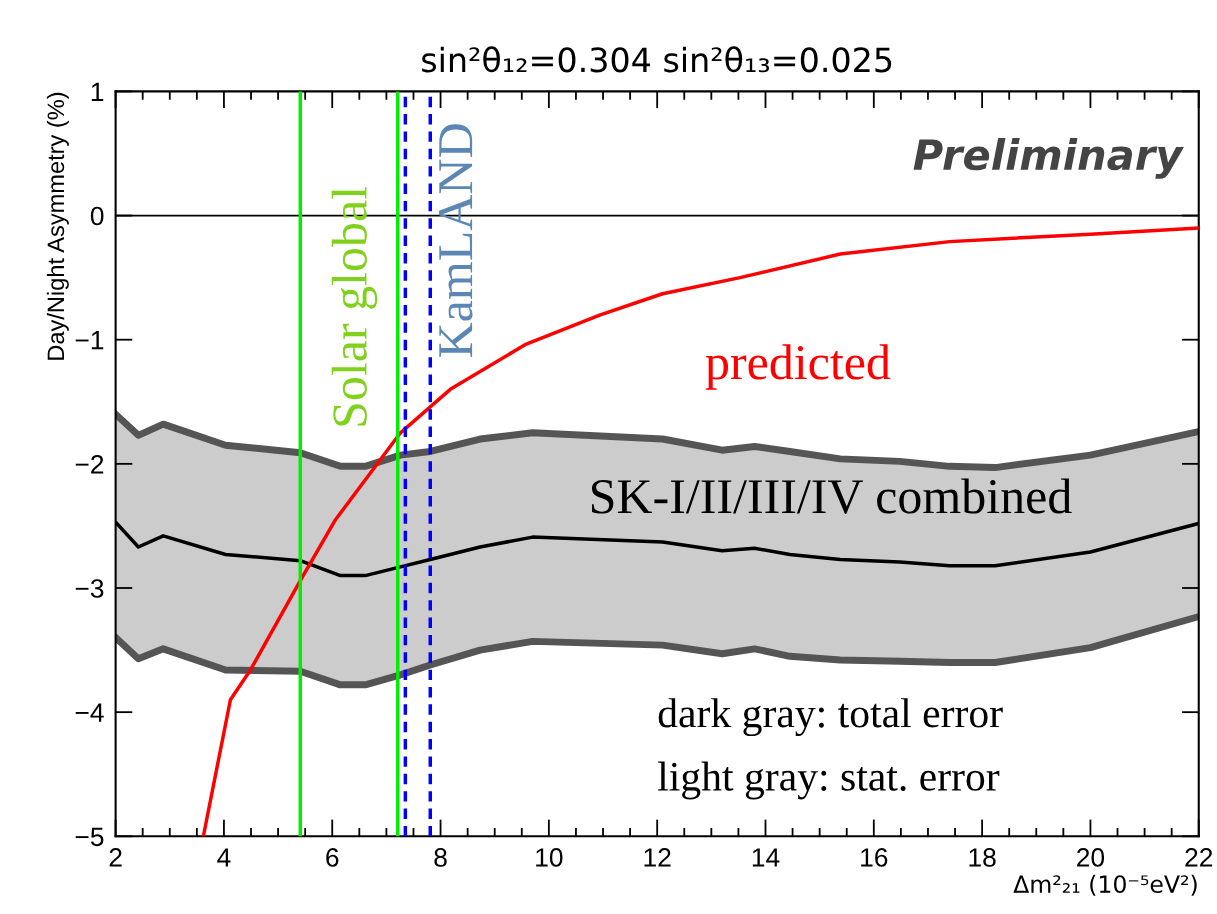  Describe the element at coordinates (766, 857) in the screenshot. I see `x-tick-label: 14` at that location.